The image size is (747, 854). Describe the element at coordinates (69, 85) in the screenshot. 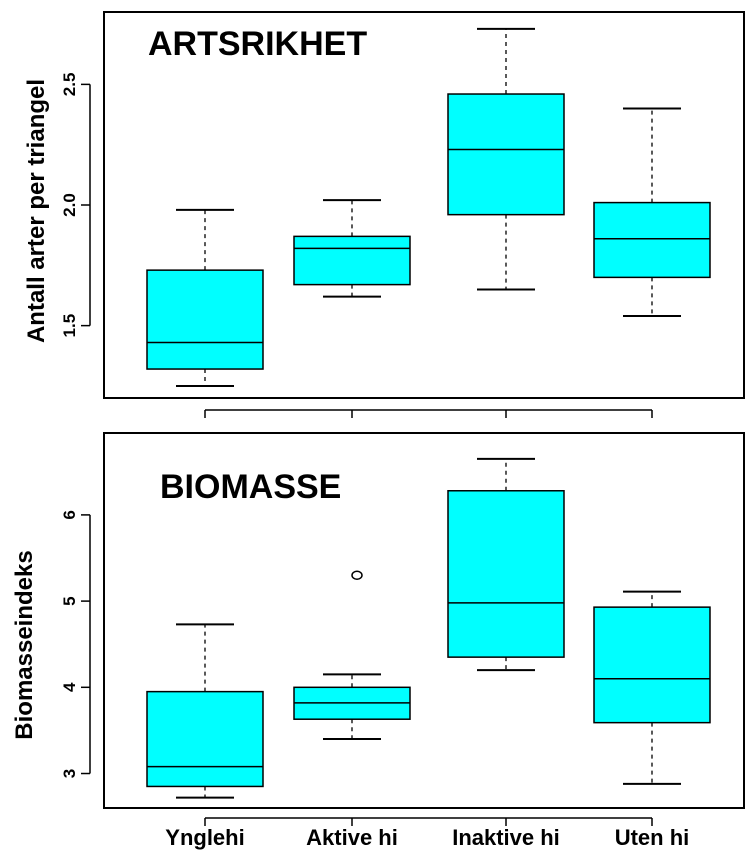

I see `artsrikhet-y-tick-label: 2.5` at that location.